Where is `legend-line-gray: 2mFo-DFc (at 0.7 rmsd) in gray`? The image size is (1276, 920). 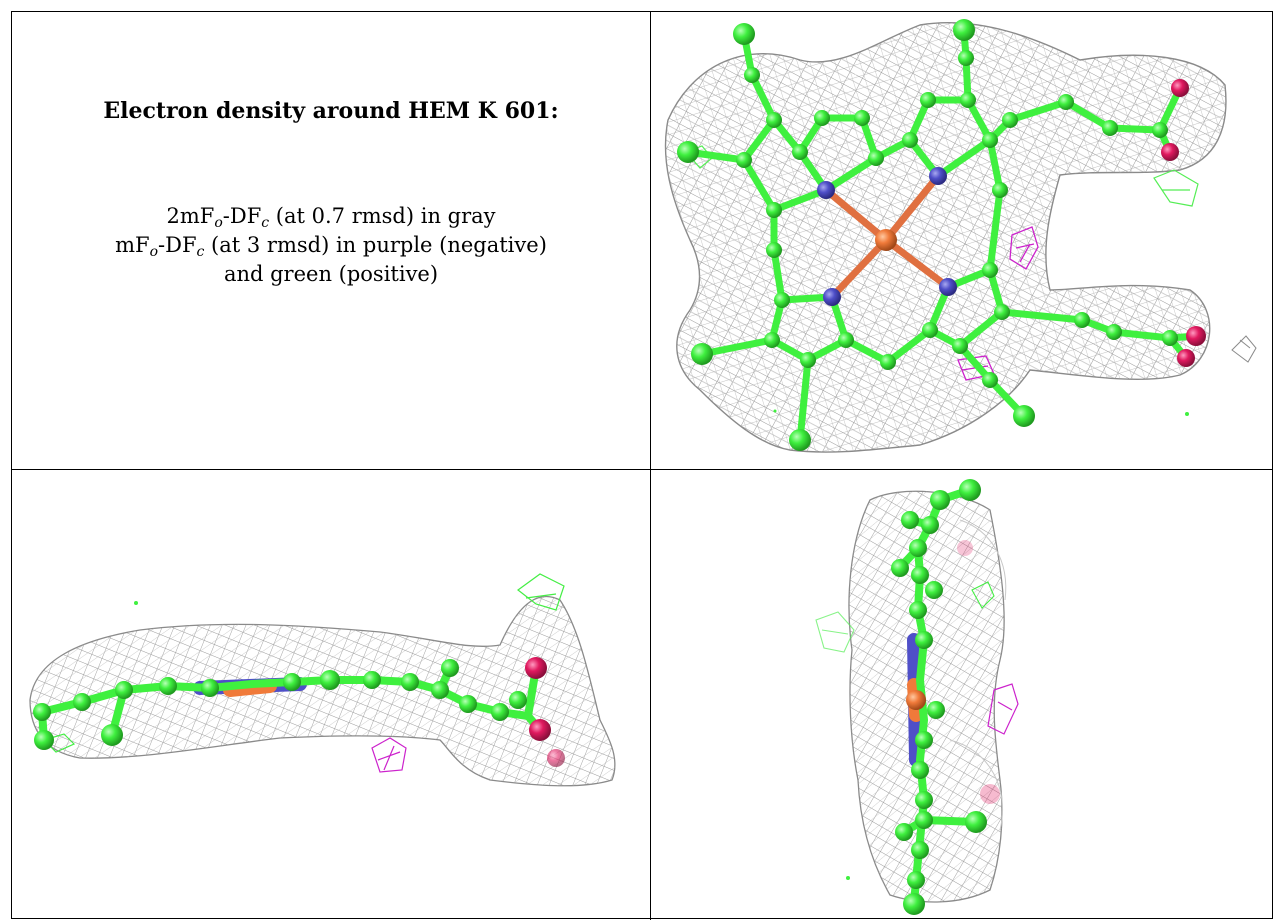
legend-line-gray: 2mFo-DFc (at 0.7 rmsd) in gray is located at coordinates (331, 216).